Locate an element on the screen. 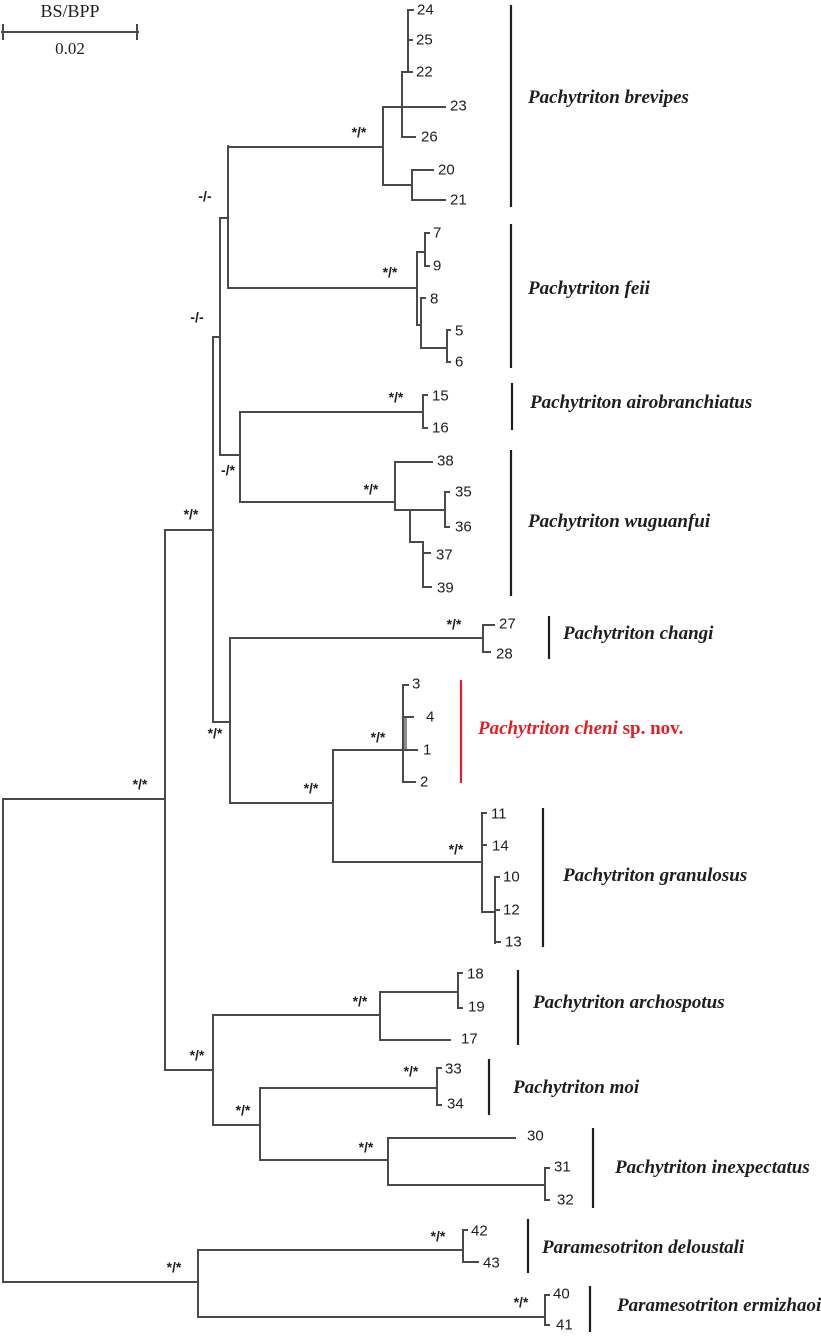  species-name-italic: Pachytriton granulosus is located at coordinates (654, 875).